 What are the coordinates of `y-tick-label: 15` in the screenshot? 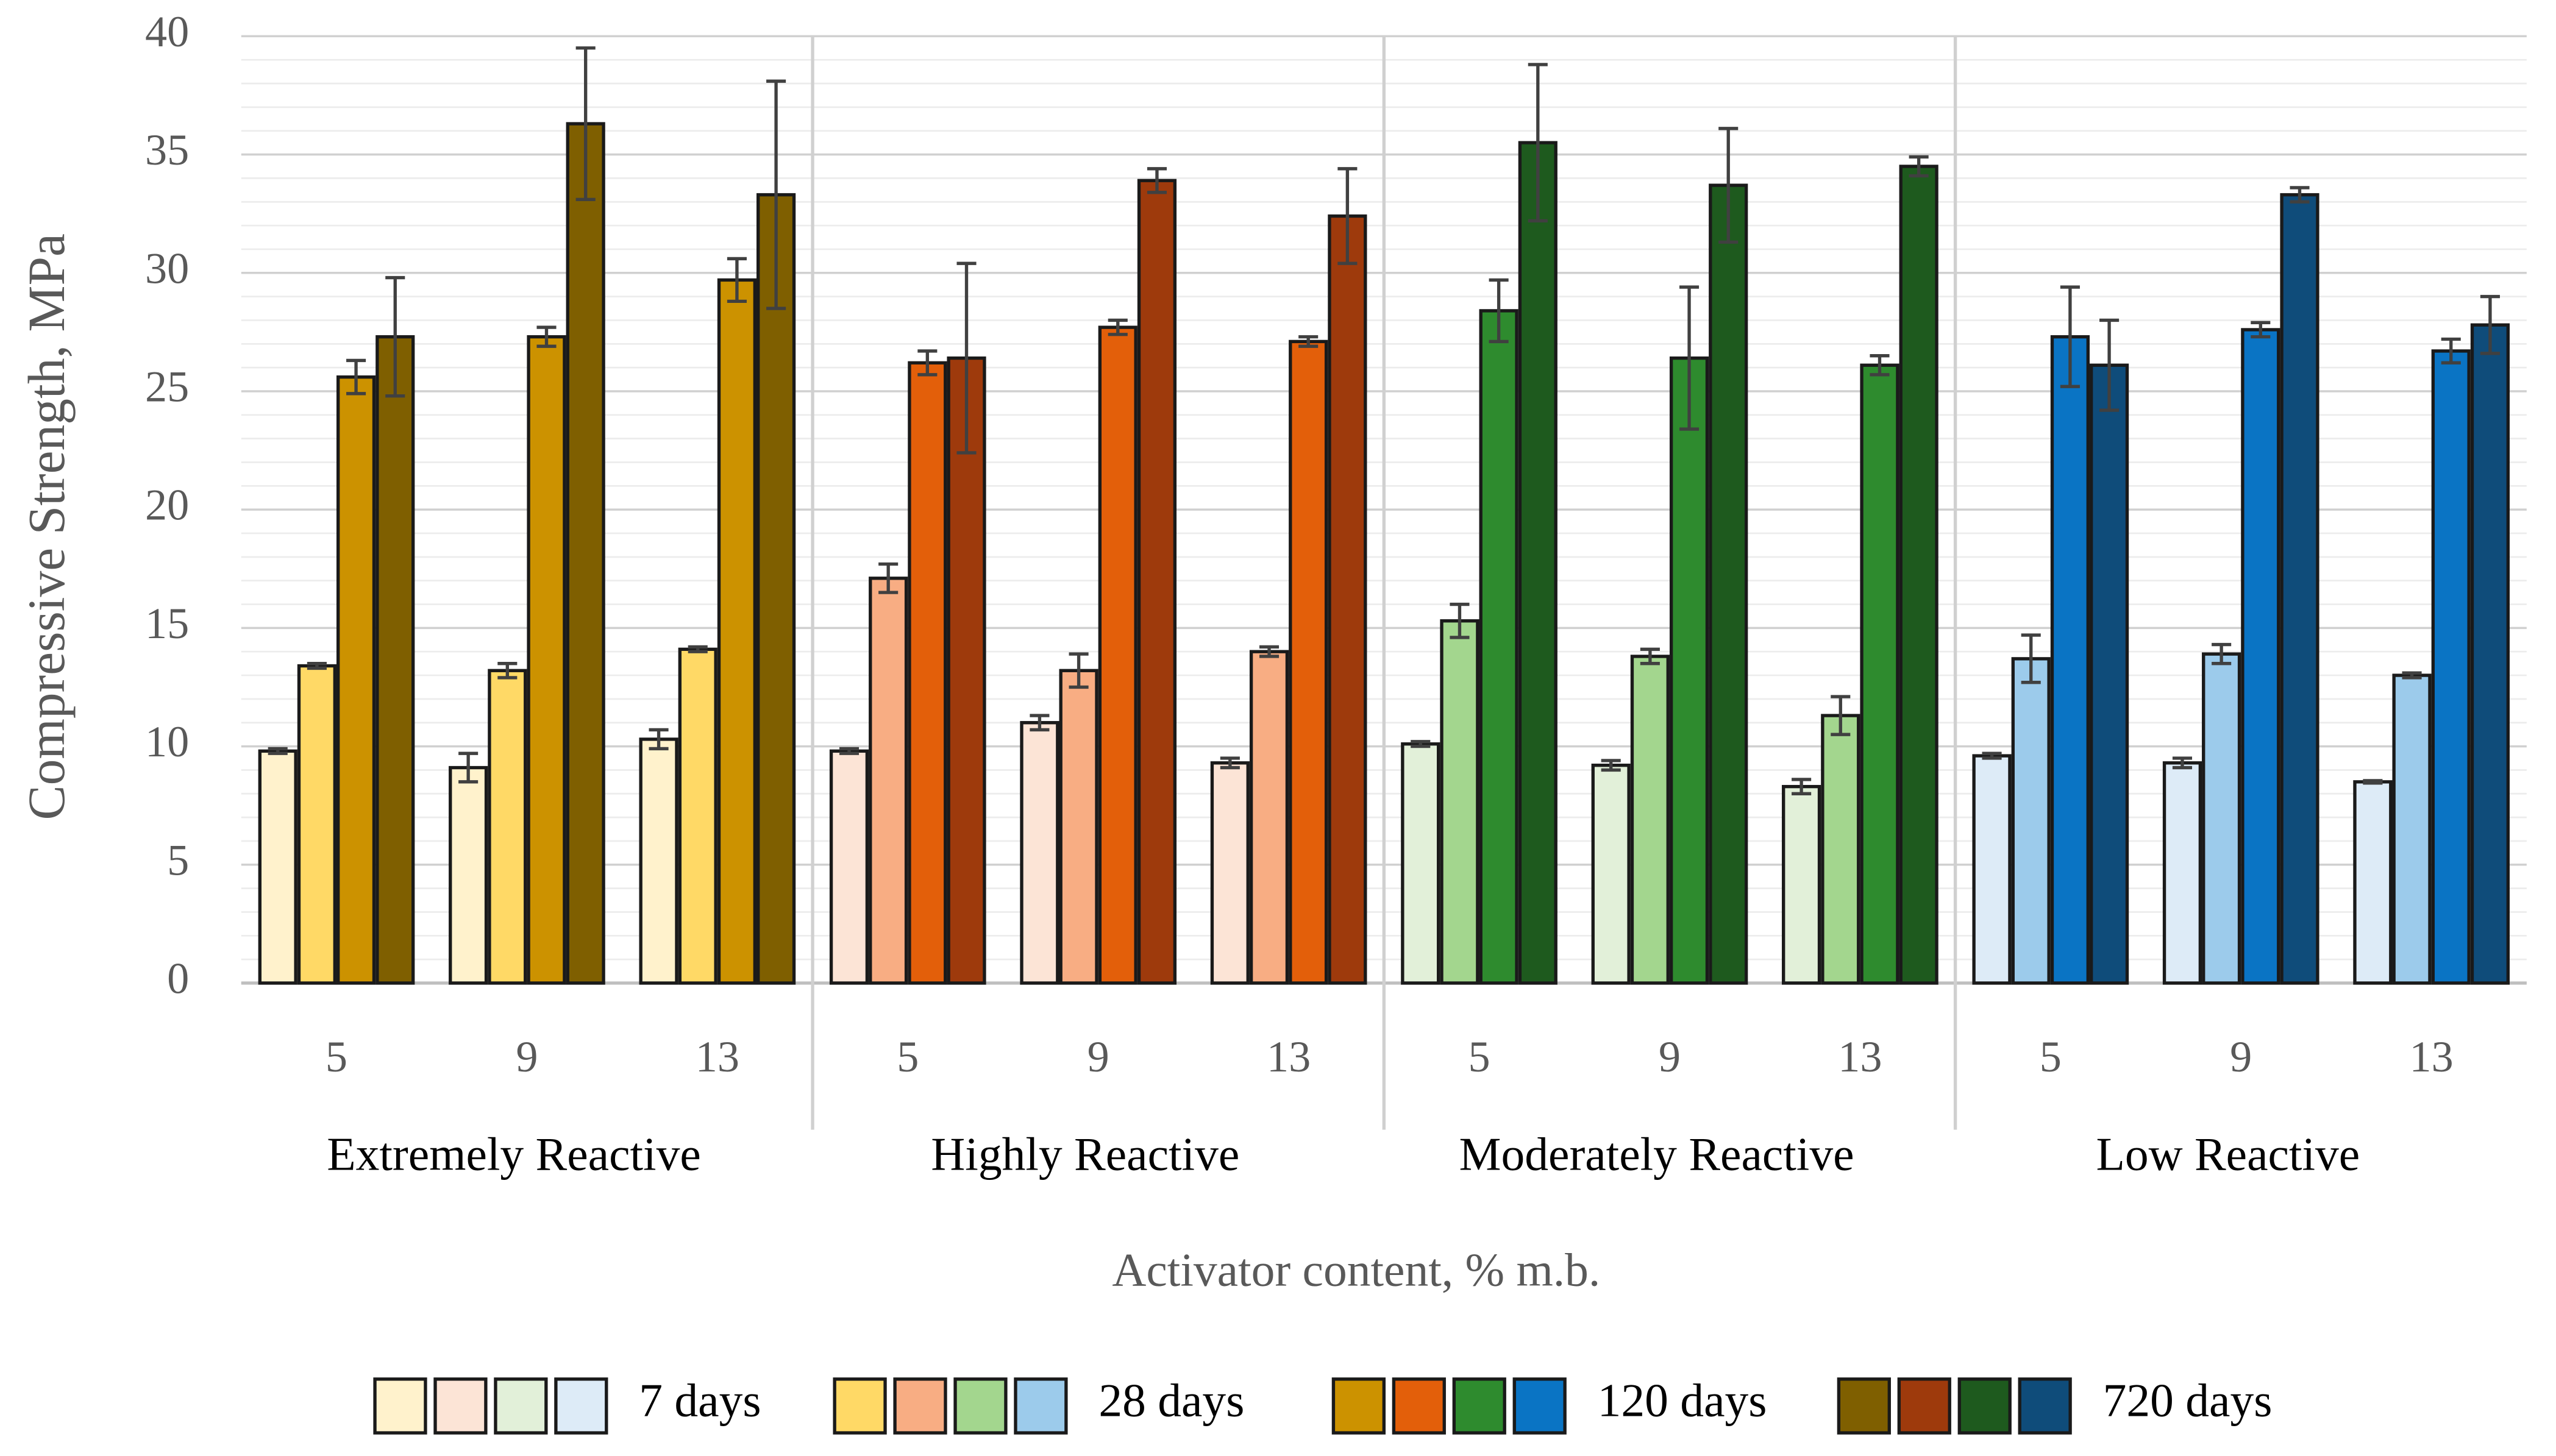 It's located at (167, 623).